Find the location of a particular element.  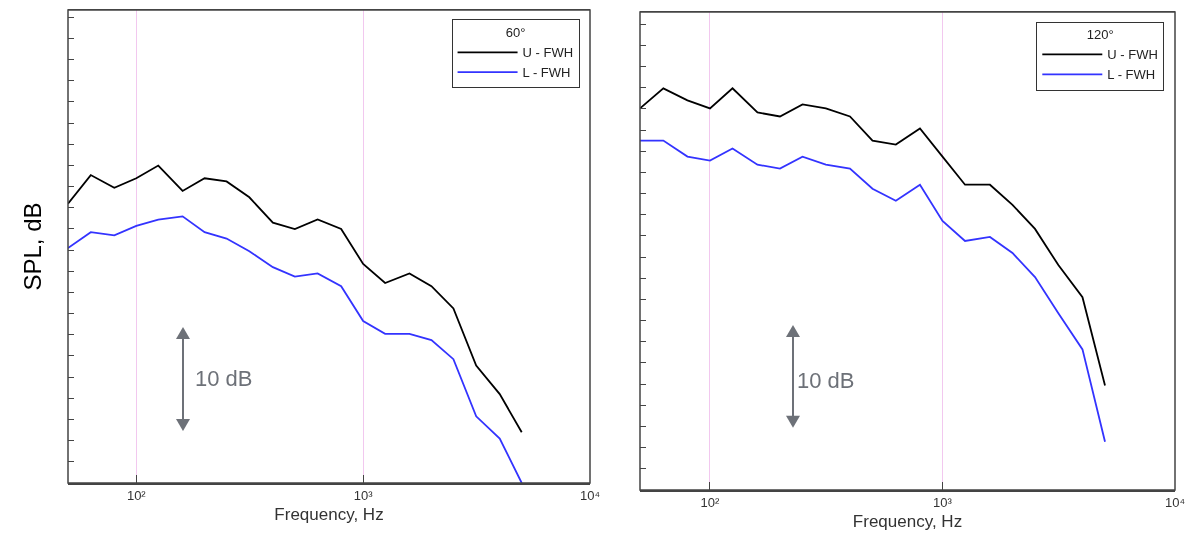

legend-title: 60° is located at coordinates (515, 33).